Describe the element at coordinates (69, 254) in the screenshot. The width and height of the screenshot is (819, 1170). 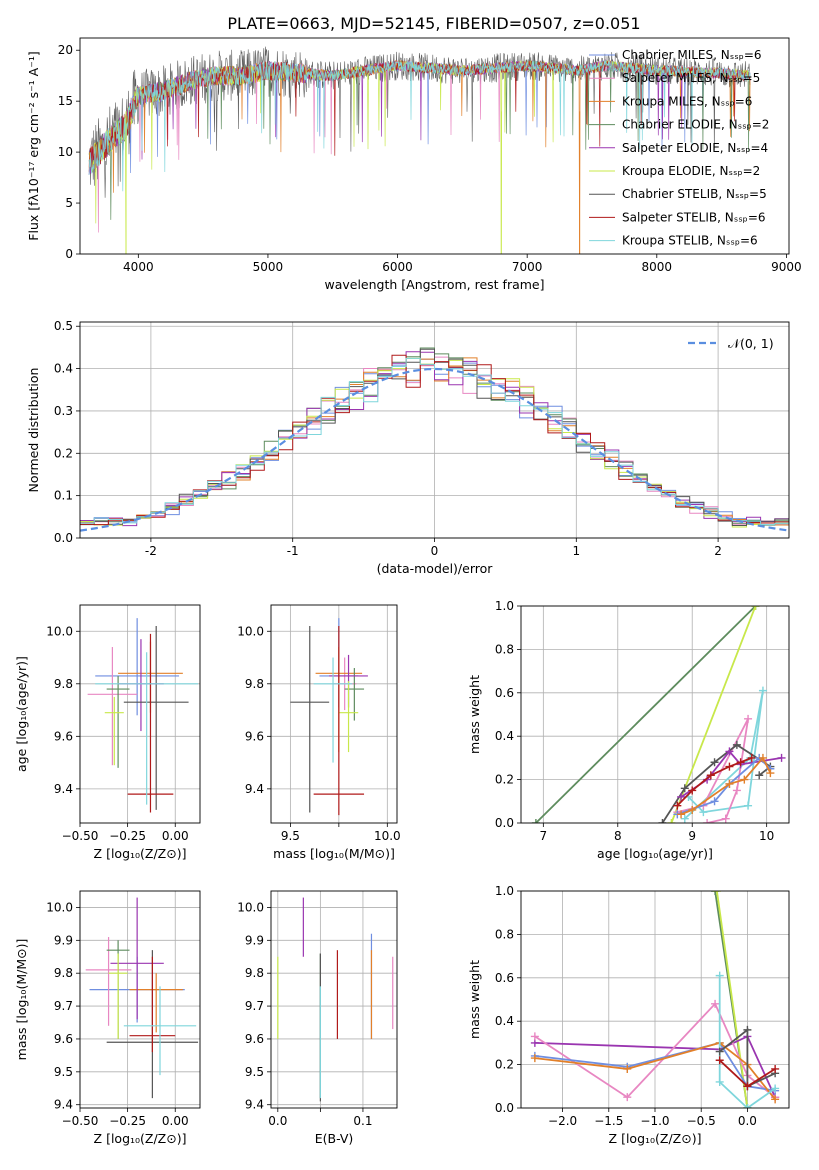
I see `y-tick-label: 0` at that location.